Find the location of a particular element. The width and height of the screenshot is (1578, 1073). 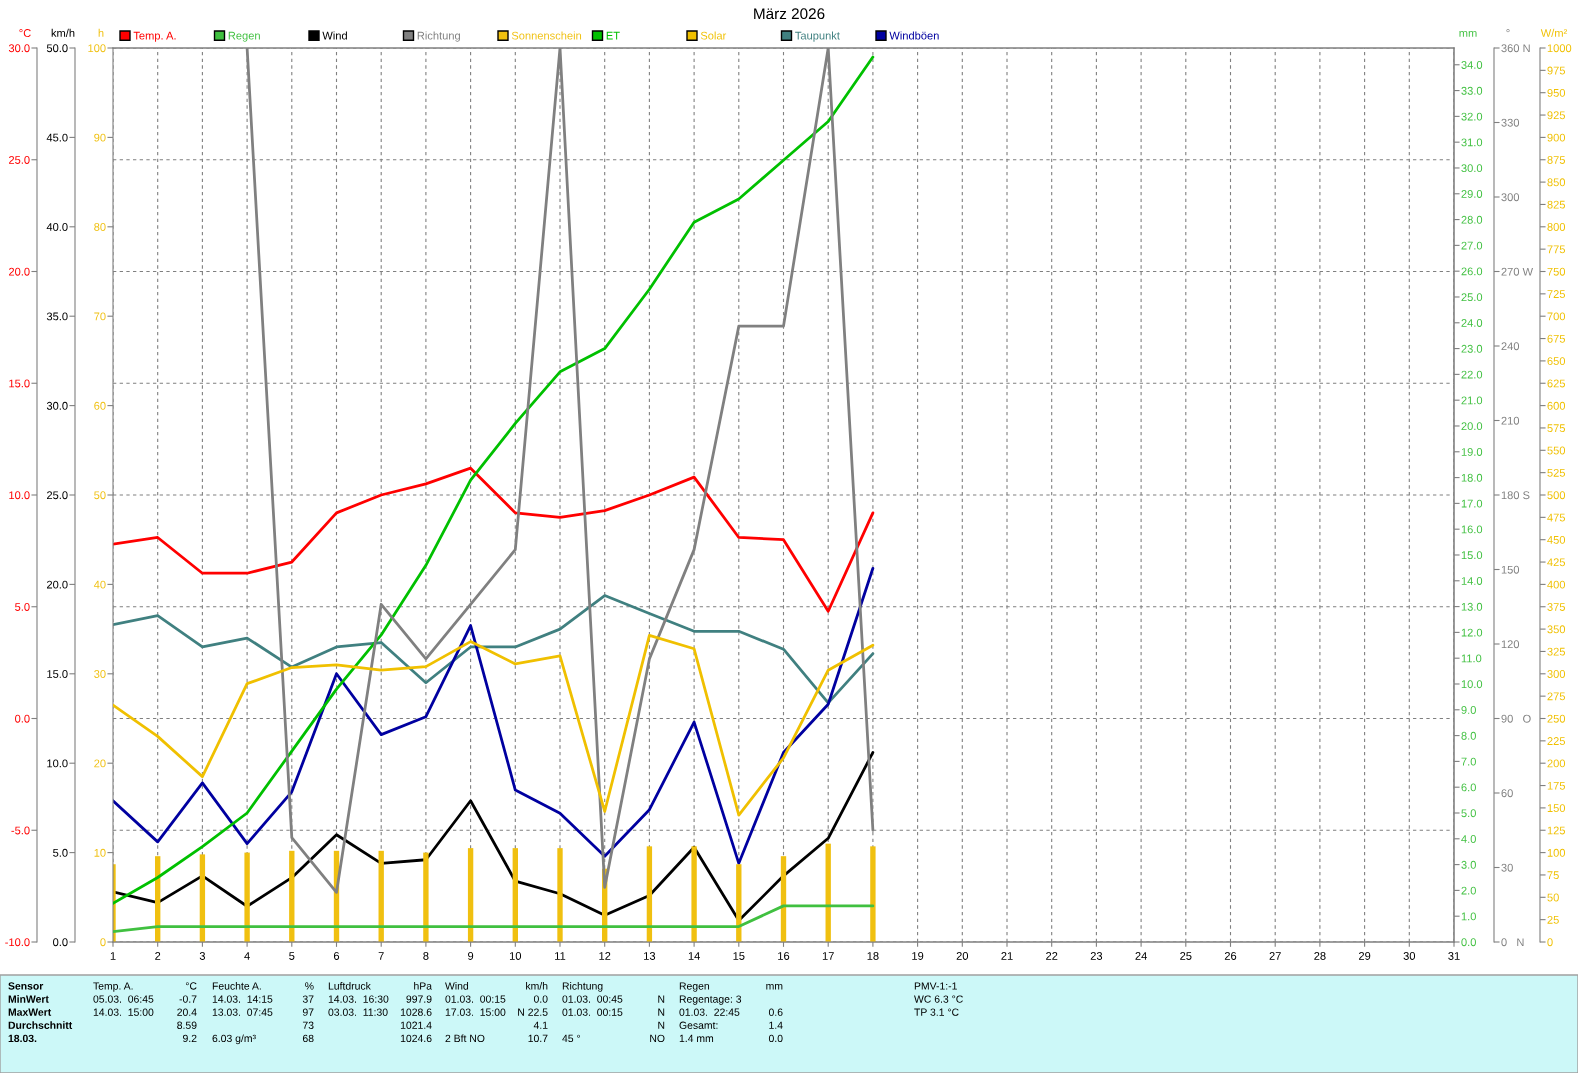

y-tick-label: 5.0 is located at coordinates (1468, 813).